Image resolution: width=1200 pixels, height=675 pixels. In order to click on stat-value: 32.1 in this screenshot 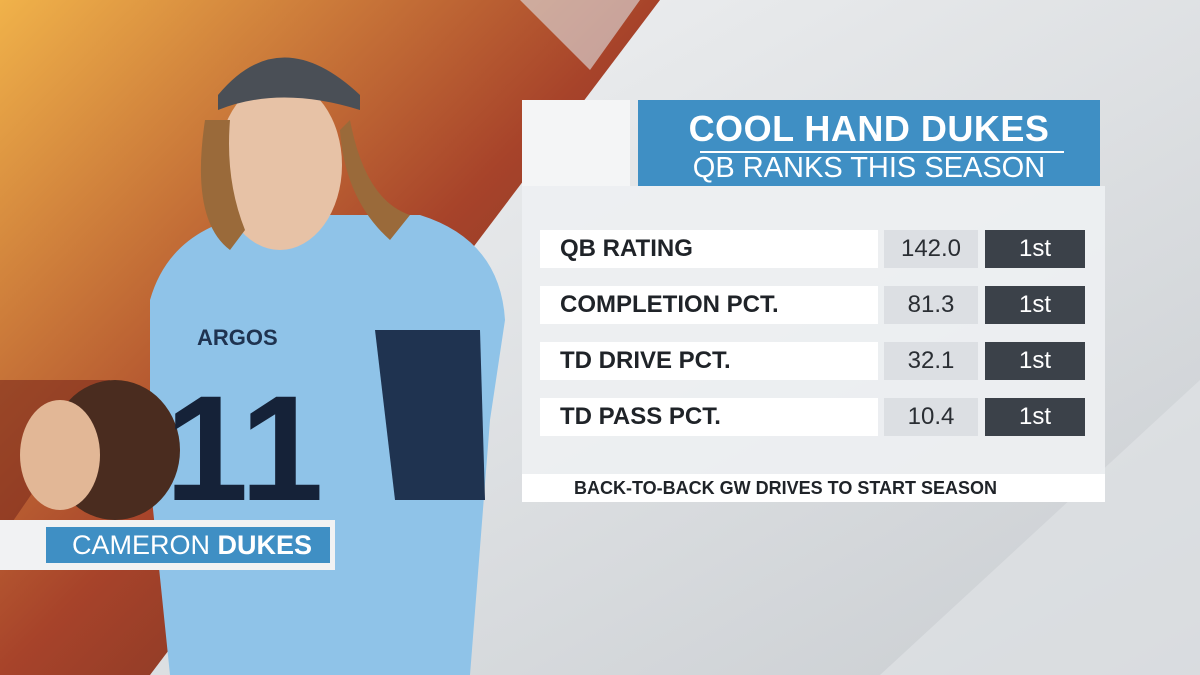, I will do `click(931, 361)`.